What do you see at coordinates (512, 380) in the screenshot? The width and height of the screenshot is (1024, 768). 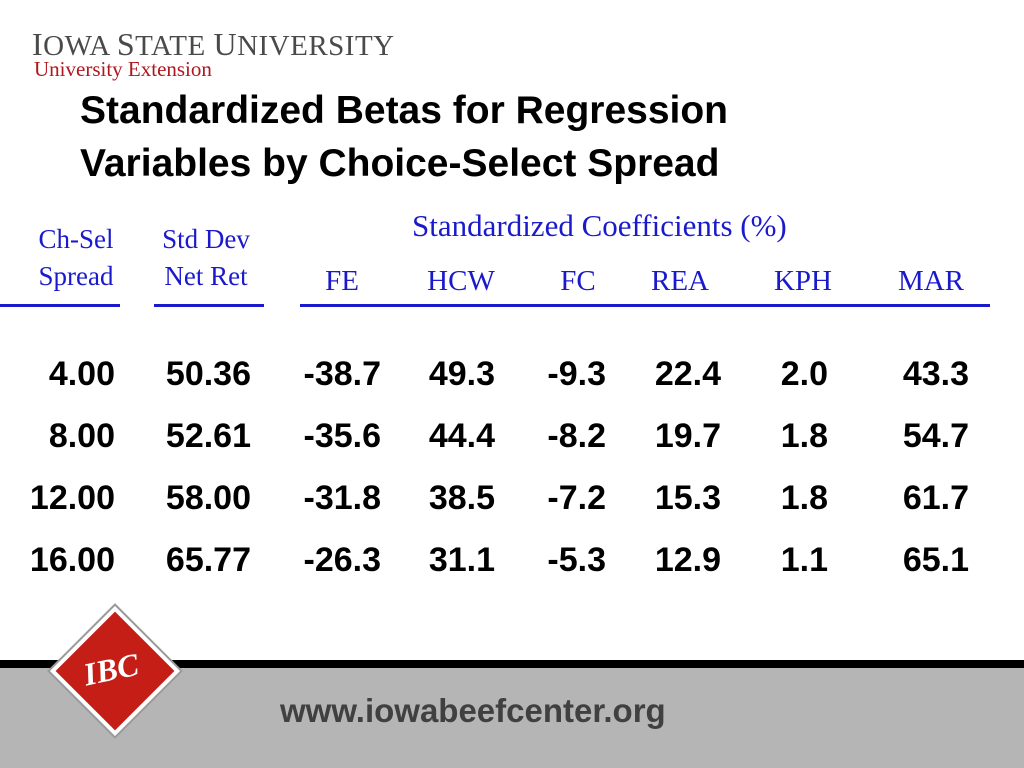 I see `table-row: 4.00 50.36 -38.7 49.3 -9.3 22.4 2.0 43.3` at bounding box center [512, 380].